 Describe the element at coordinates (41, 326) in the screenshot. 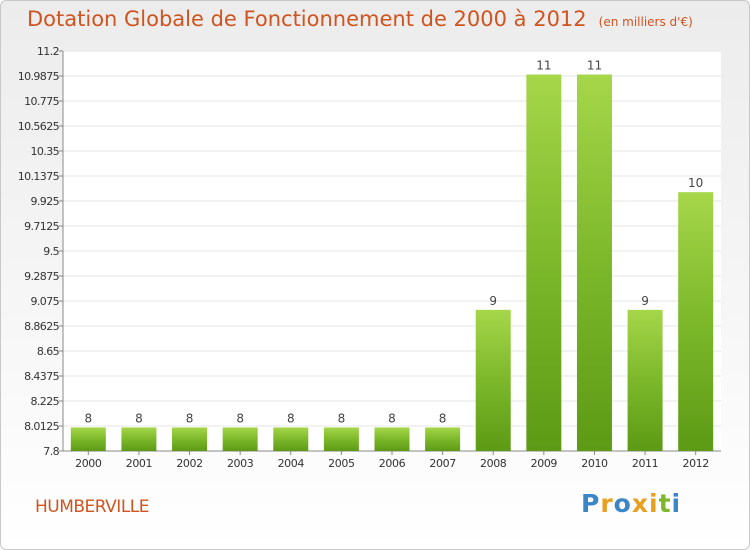

I see `y-tick-label: 8.8625` at that location.